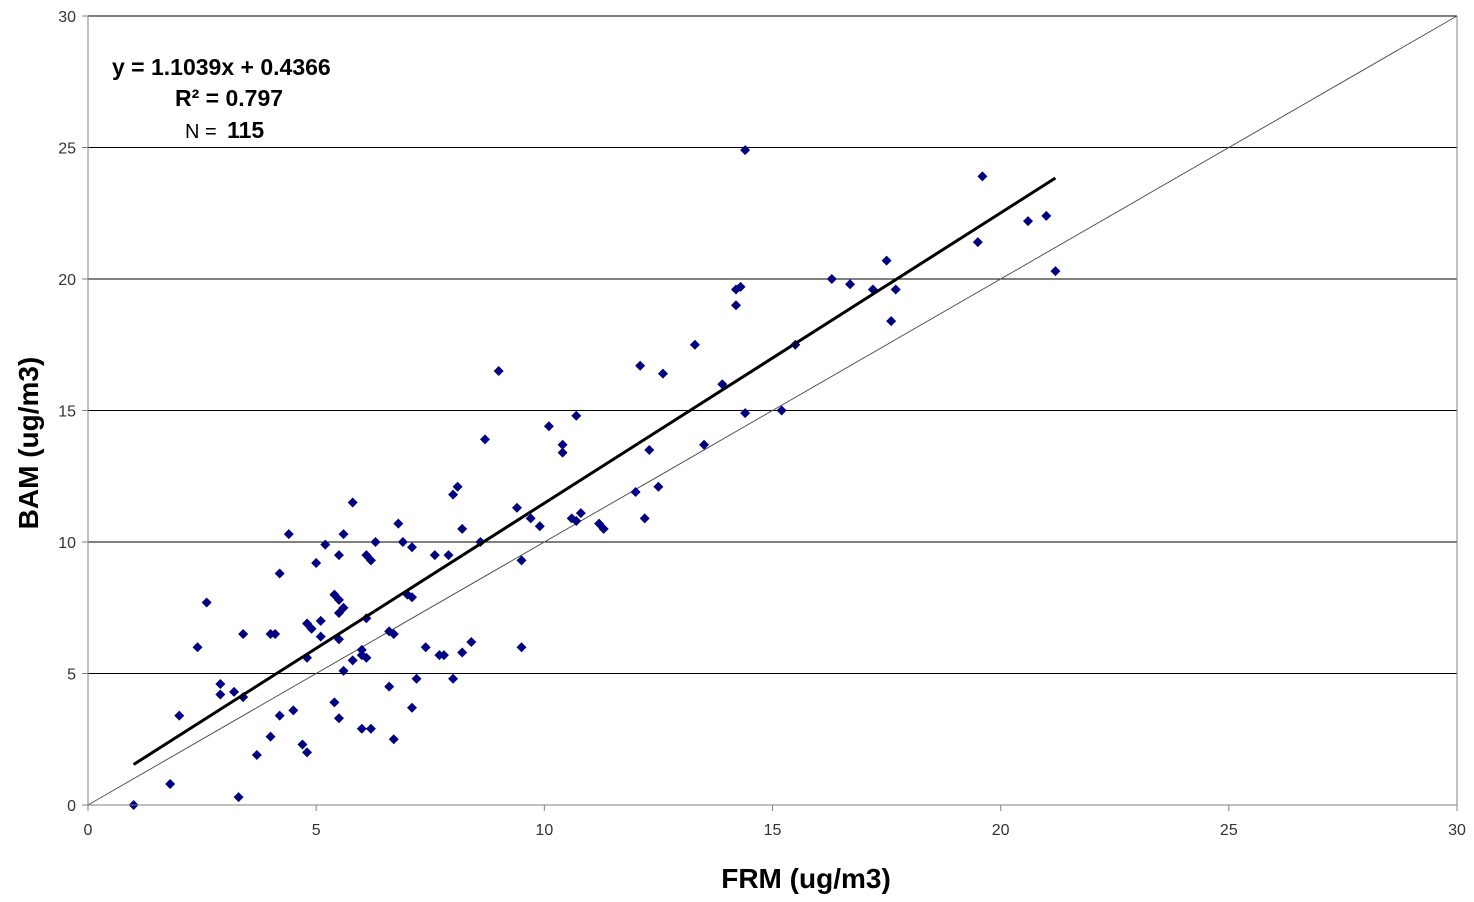 The image size is (1474, 902). What do you see at coordinates (67, 17) in the screenshot?
I see `y-tick-label-6: 30` at bounding box center [67, 17].